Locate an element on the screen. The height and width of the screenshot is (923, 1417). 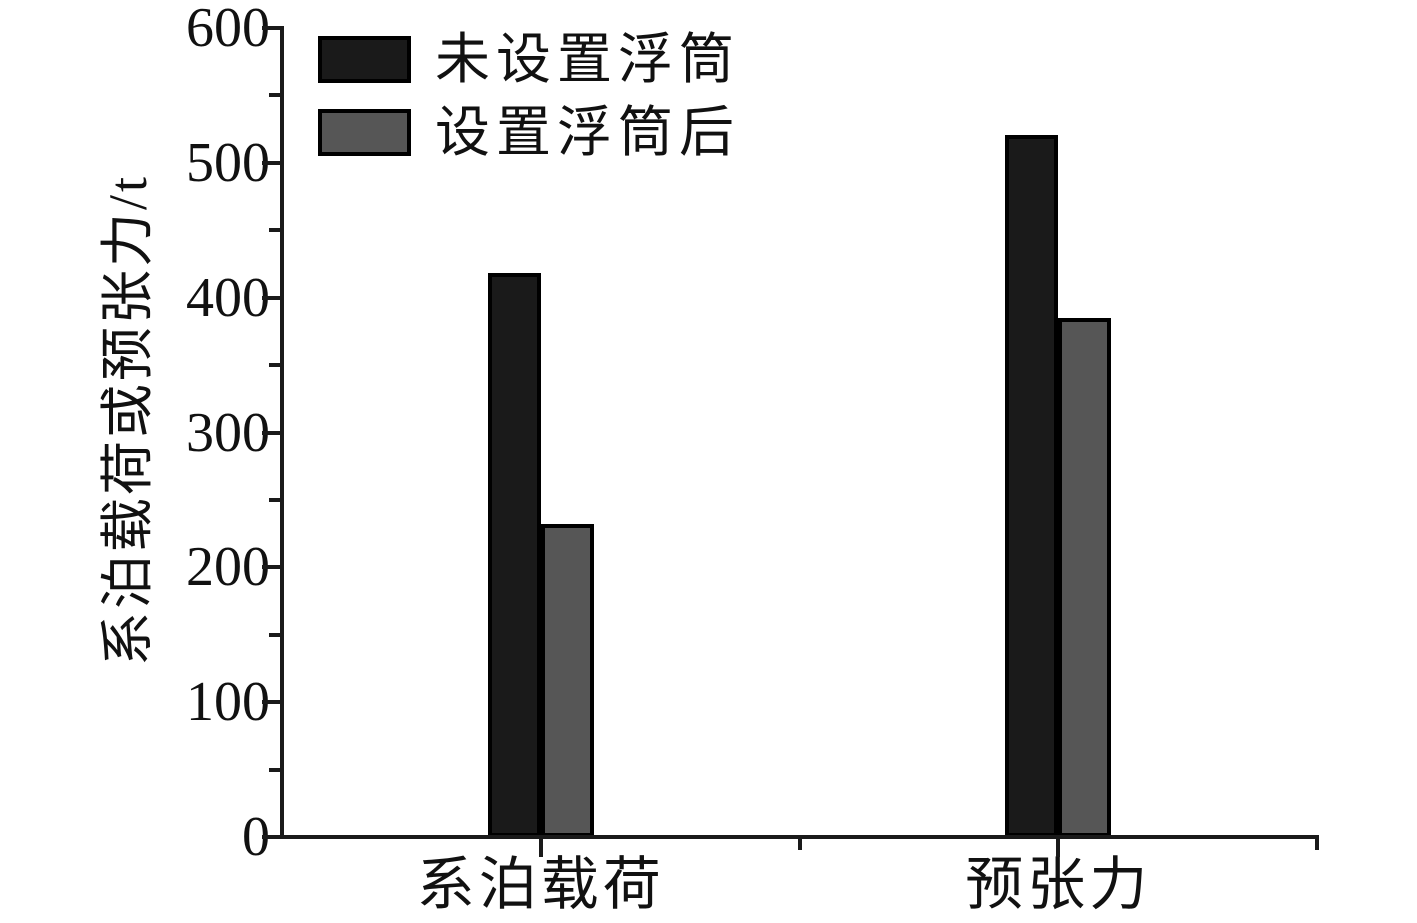
bar-设置浮筒后-系泊载荷 is located at coordinates (567, 680).